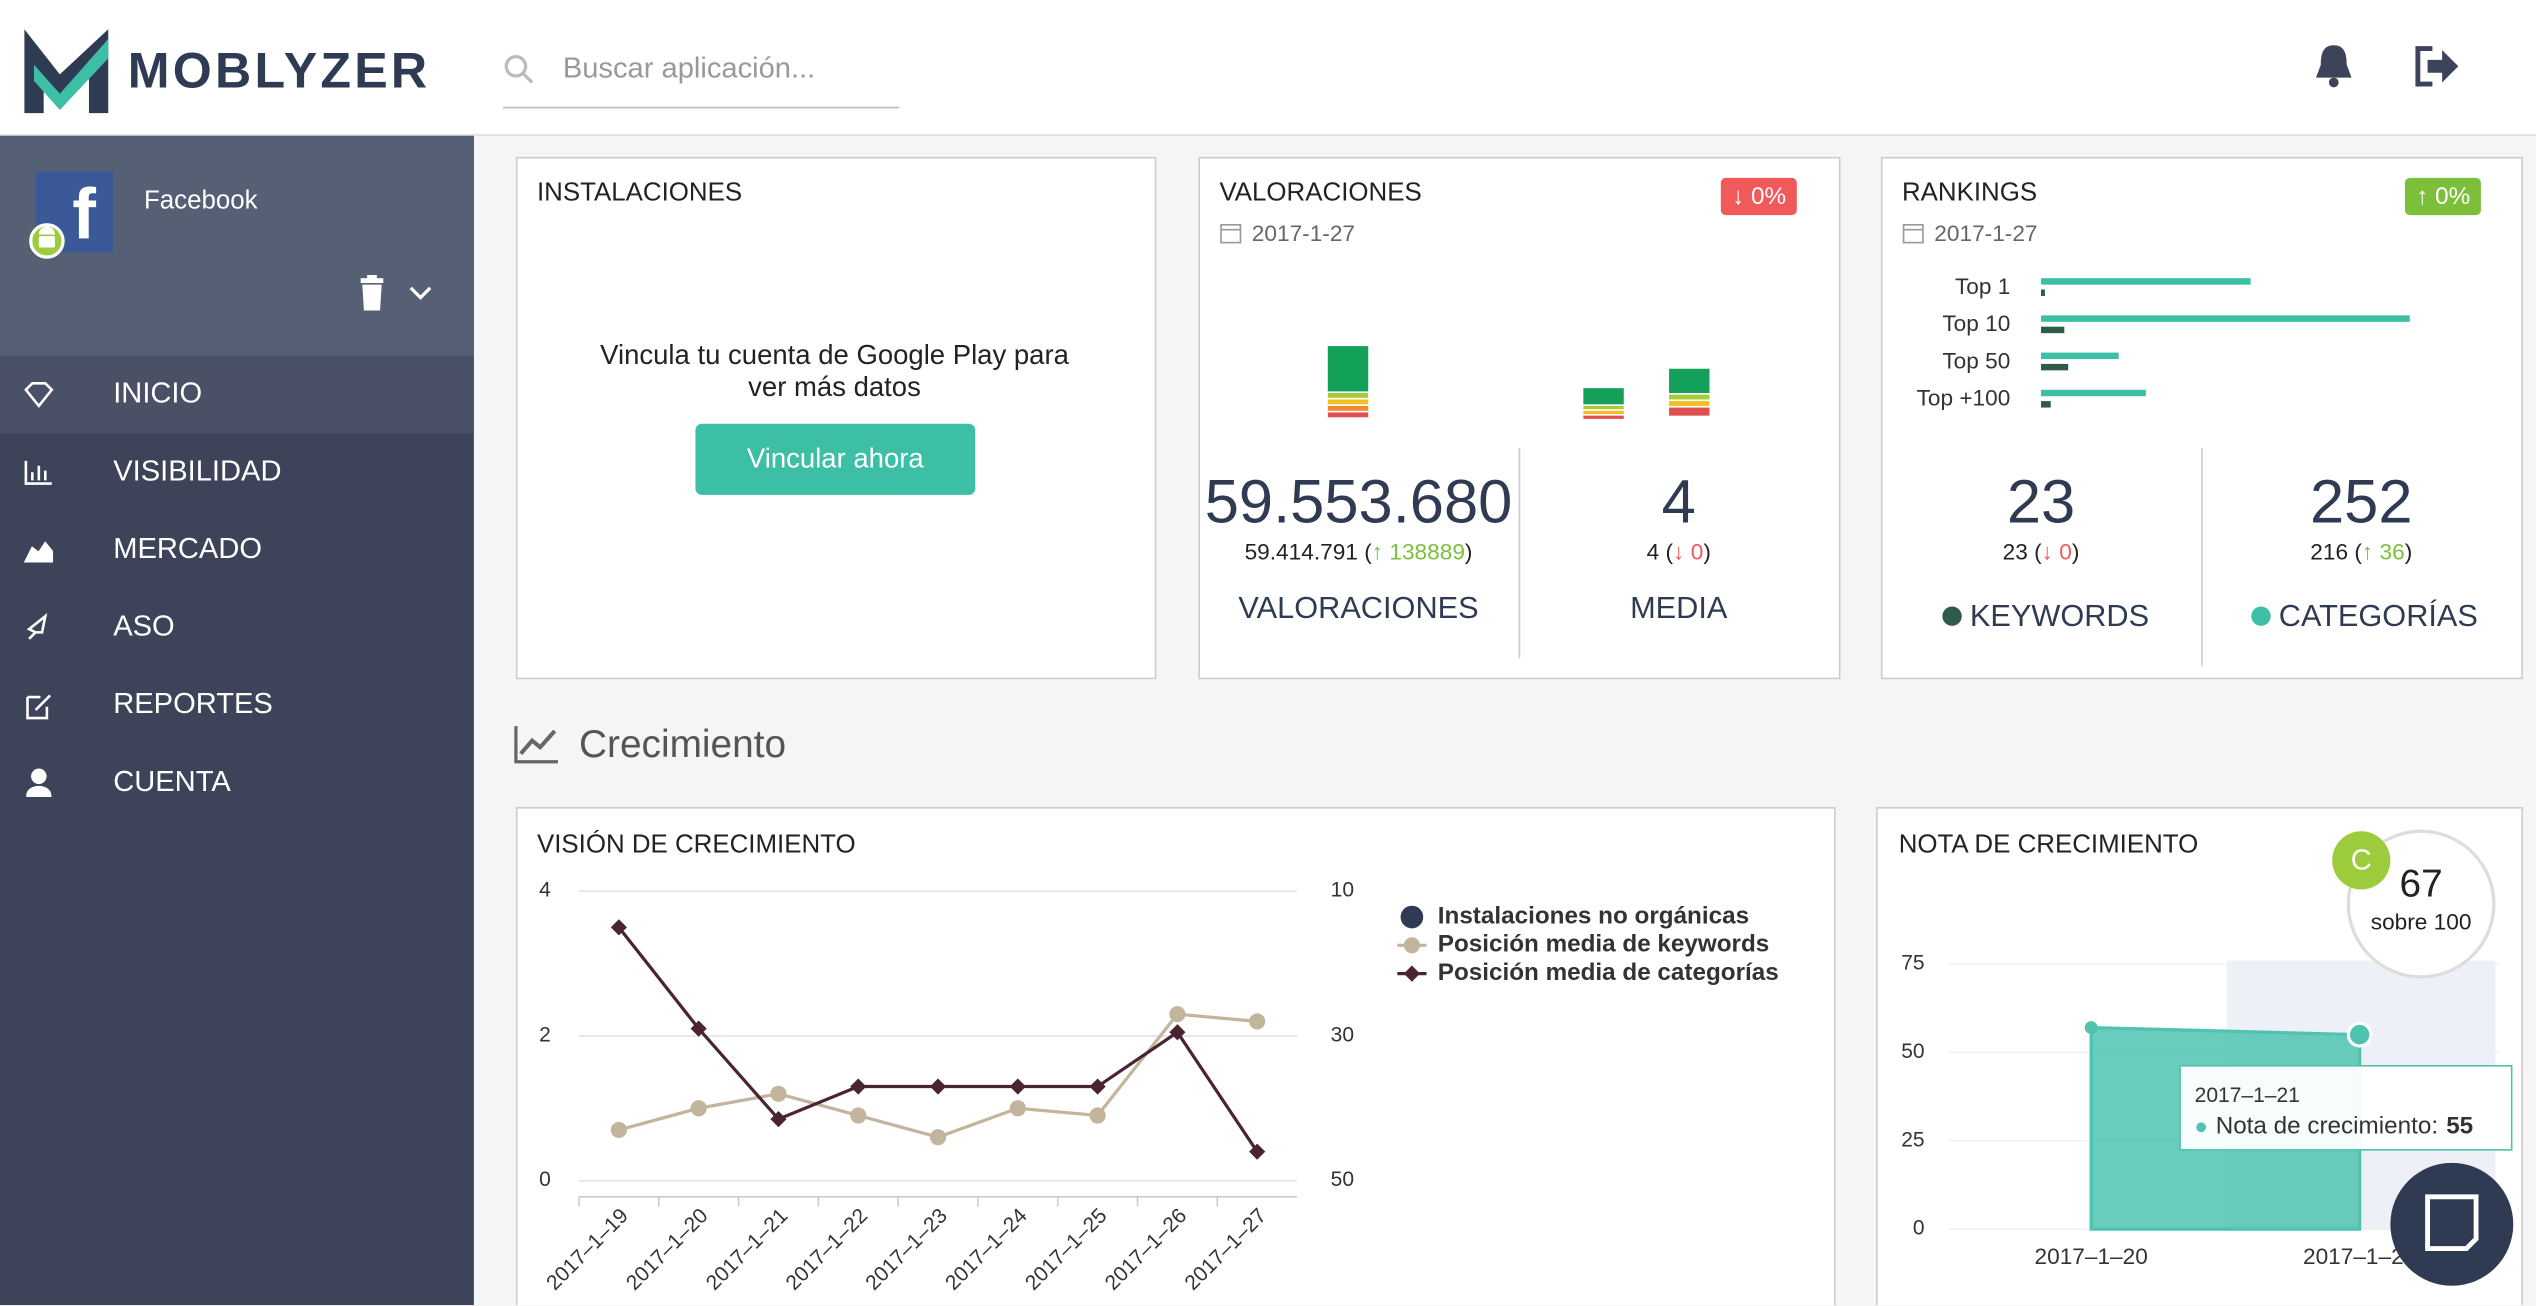 The image size is (2536, 1306). I want to click on previous: 4, so click(1653, 551).